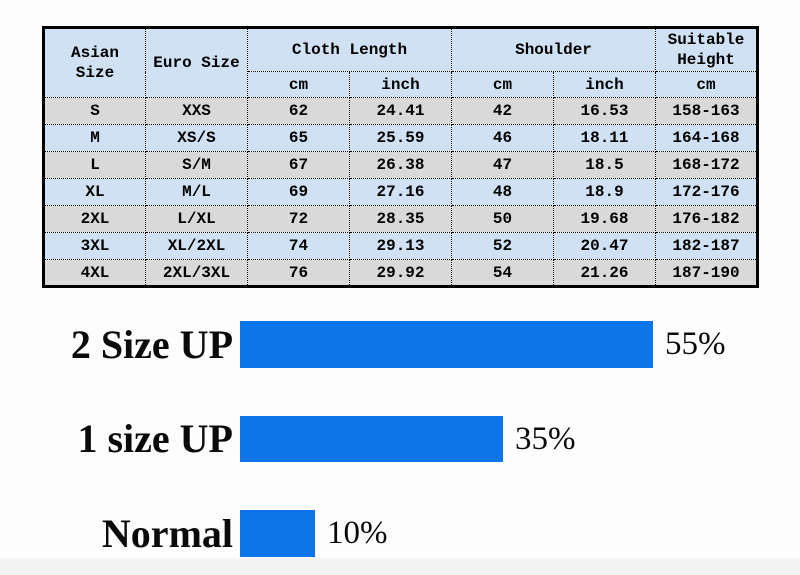 Image resolution: width=800 pixels, height=575 pixels. I want to click on table-cell: 18.11, so click(604, 138).